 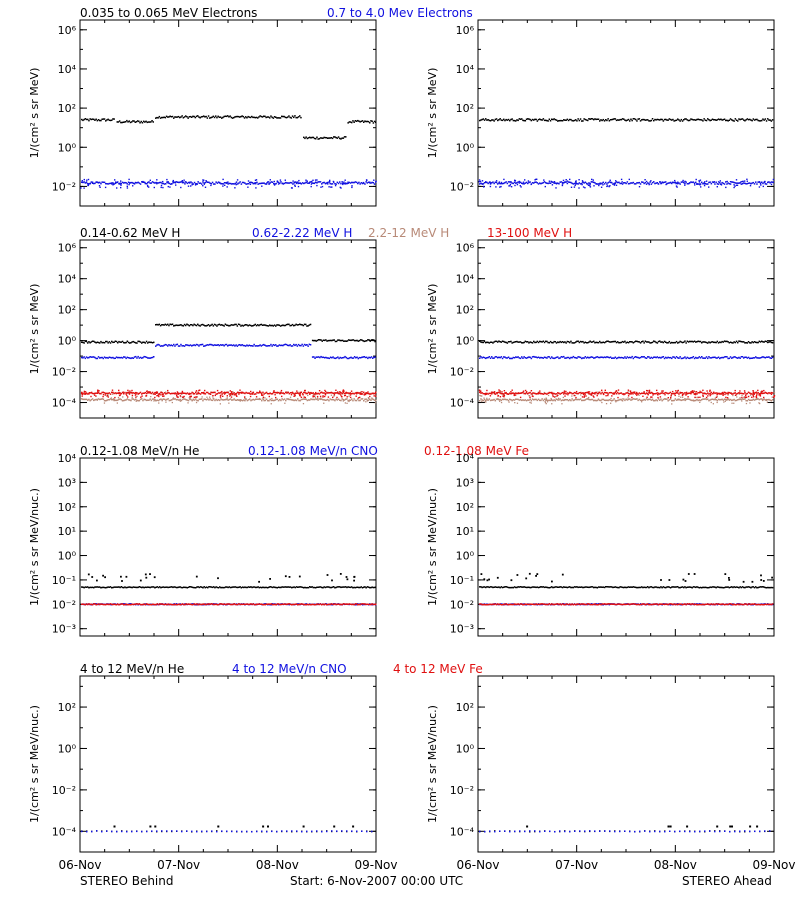 What do you see at coordinates (476, 451) in the screenshot?
I see `panel-2-title-2: 0.12-1.08 MeV Fe` at bounding box center [476, 451].